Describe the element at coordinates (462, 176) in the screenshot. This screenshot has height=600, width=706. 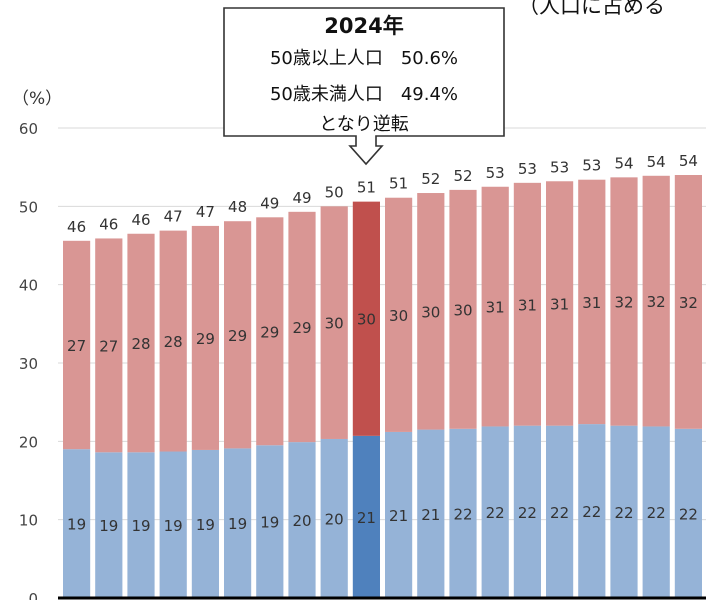
I see `data-label-total: 52` at that location.